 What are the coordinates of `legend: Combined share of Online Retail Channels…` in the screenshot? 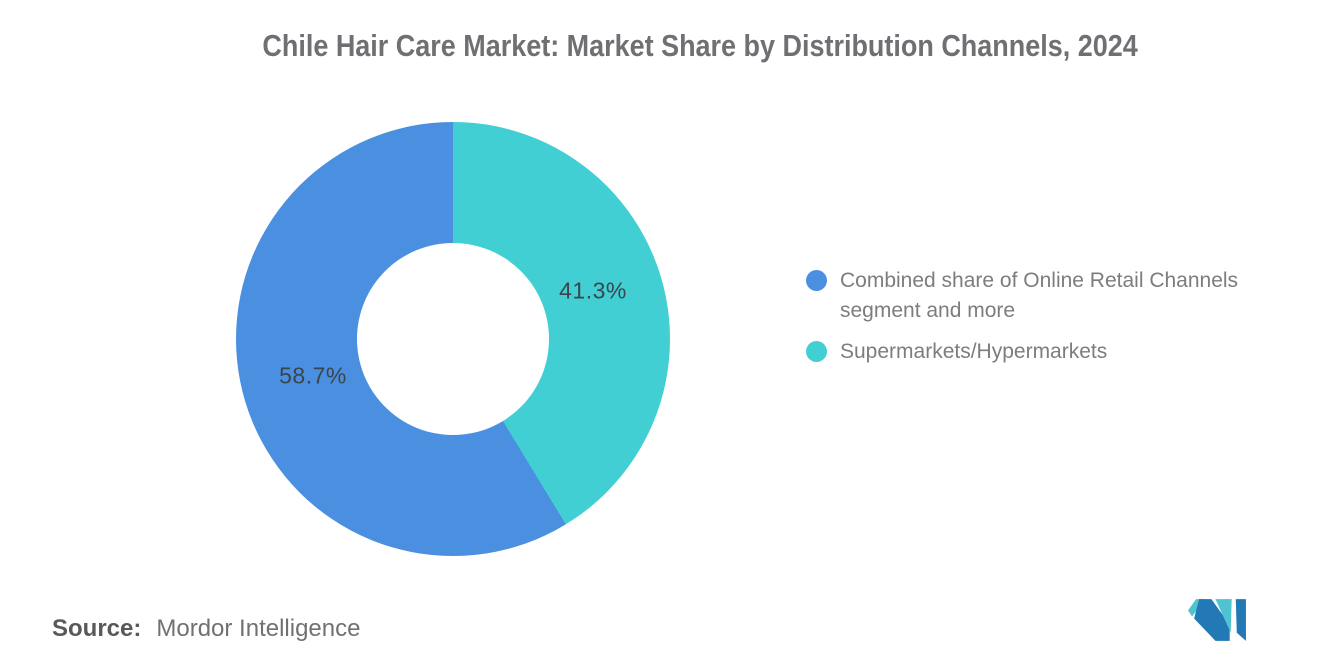 It's located at (1039, 316).